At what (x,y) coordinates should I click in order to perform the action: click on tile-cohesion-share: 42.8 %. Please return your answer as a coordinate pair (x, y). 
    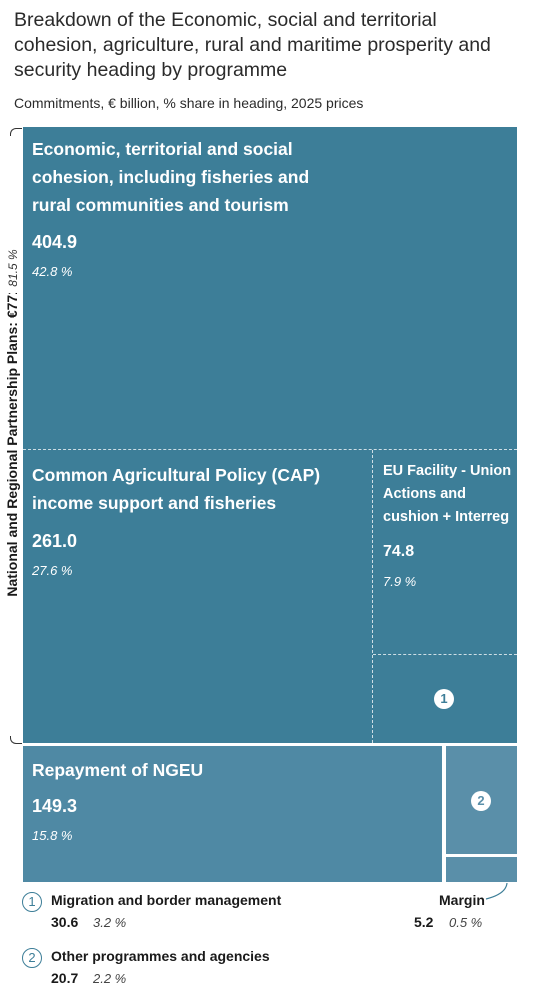
    Looking at the image, I should click on (52, 271).